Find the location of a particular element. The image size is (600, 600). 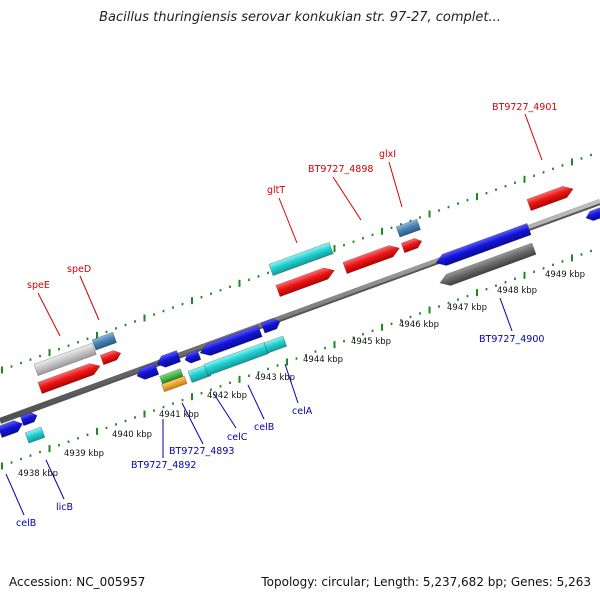

gene-label-spee: speE is located at coordinates (38, 285).